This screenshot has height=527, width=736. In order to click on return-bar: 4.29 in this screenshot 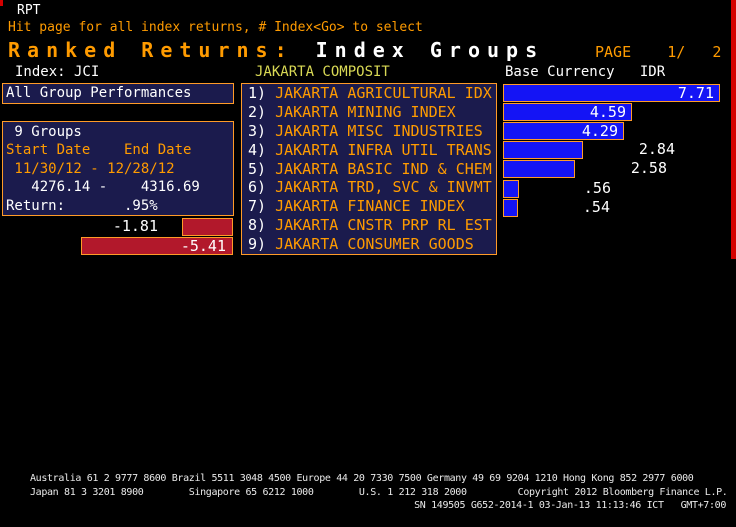, I will do `click(563, 131)`.